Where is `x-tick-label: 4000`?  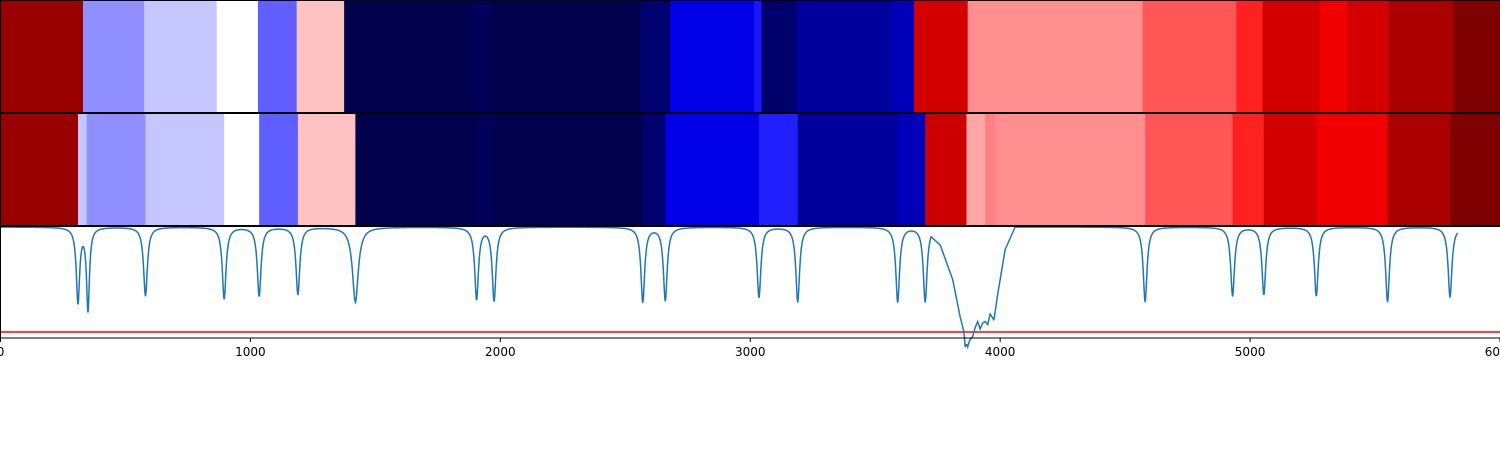
x-tick-label: 4000 is located at coordinates (1000, 352).